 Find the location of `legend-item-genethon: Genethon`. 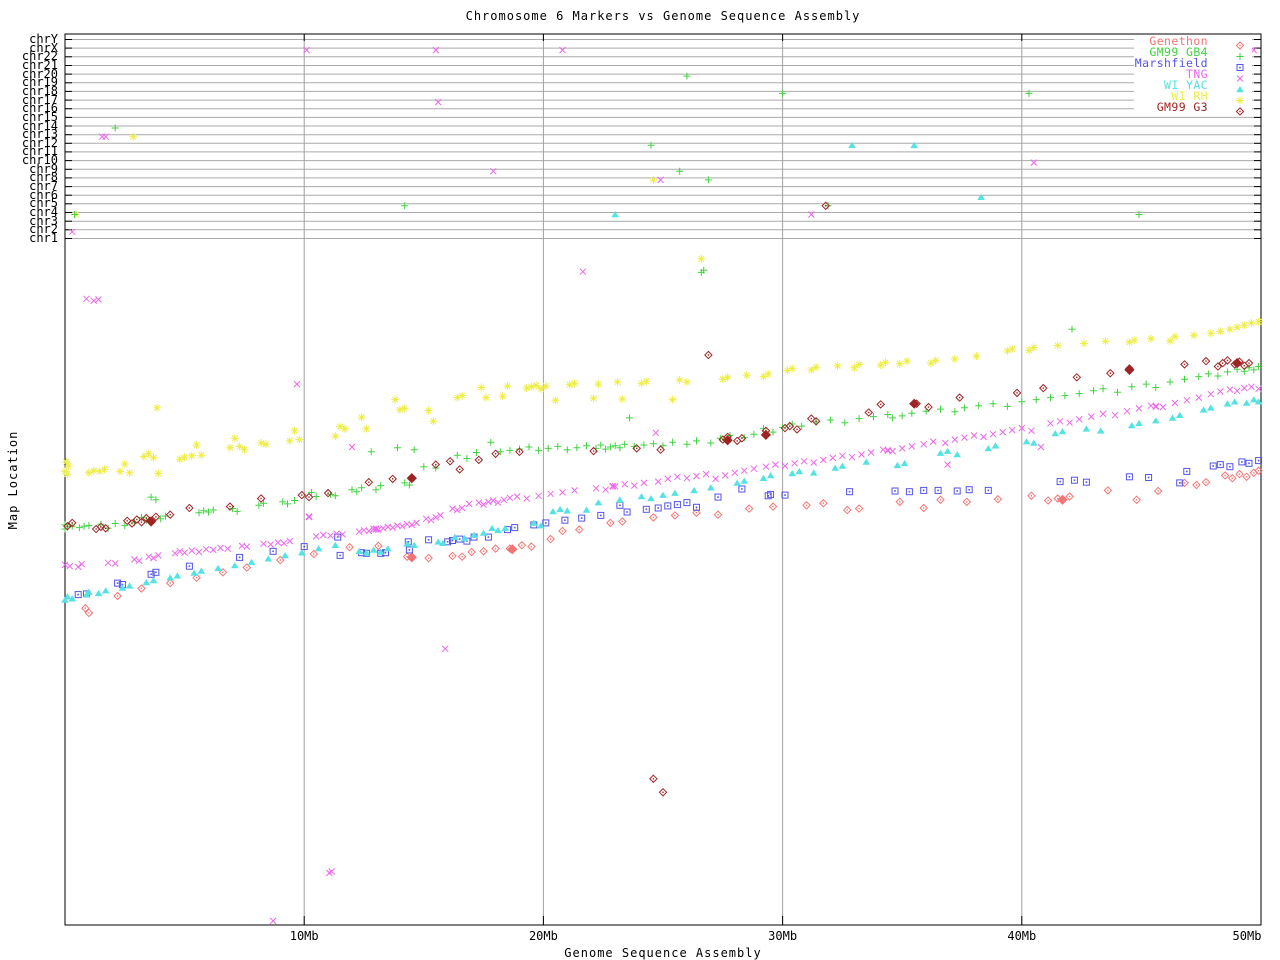

legend-item-genethon: Genethon is located at coordinates (1193, 42).